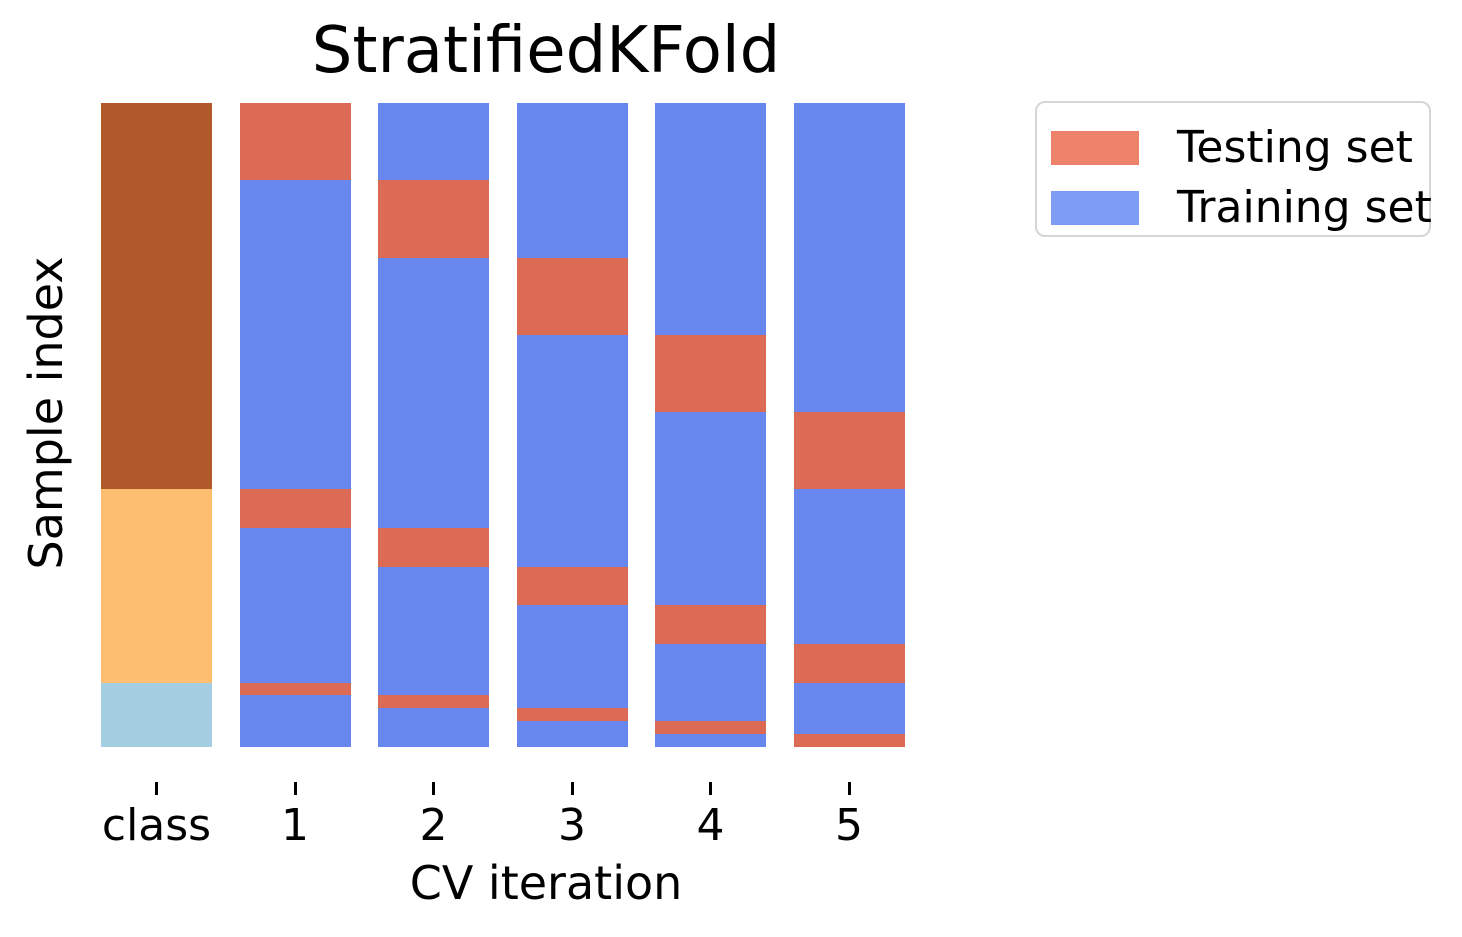 The width and height of the screenshot is (1462, 937). What do you see at coordinates (156, 296) in the screenshot?
I see `class-block-class-a` at bounding box center [156, 296].